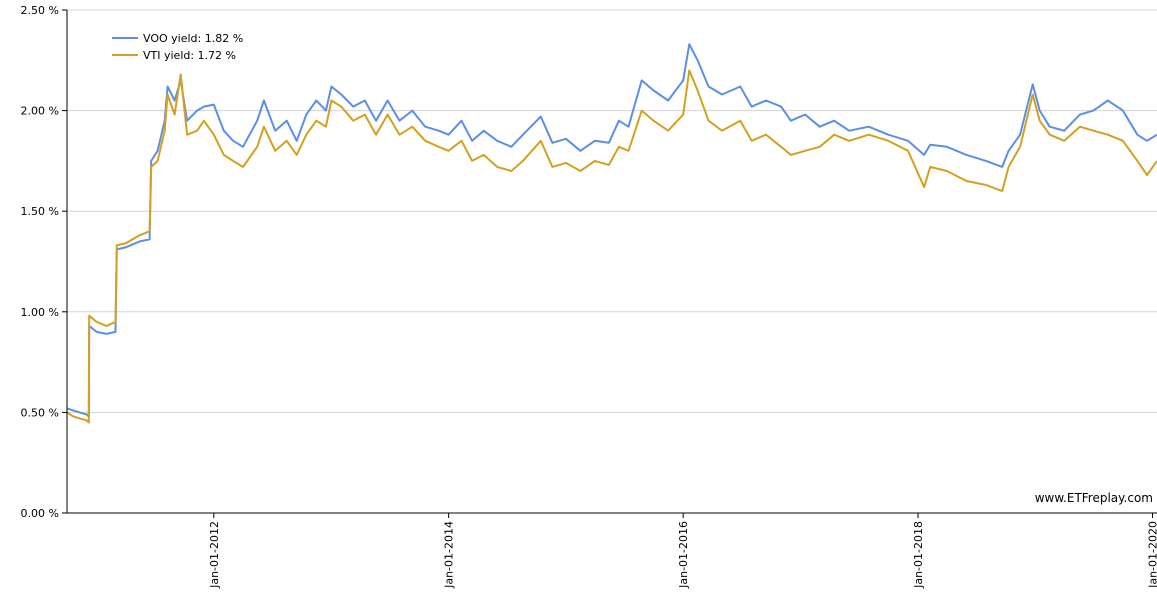 The width and height of the screenshot is (1157, 607). I want to click on y-tick-label: 1.00 %, so click(40, 312).